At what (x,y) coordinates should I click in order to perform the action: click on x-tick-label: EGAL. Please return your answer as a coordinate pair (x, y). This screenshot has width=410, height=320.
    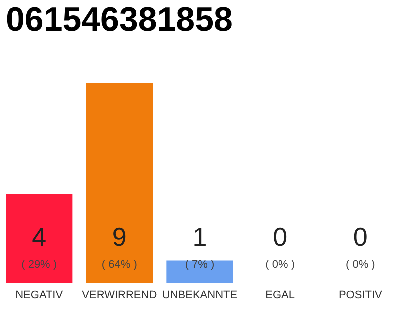
    Looking at the image, I should click on (281, 296).